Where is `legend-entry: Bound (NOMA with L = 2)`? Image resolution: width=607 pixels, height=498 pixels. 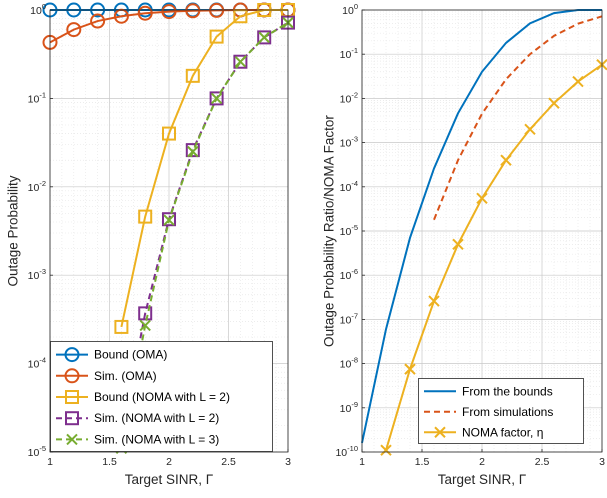
legend-entry: Bound (NOMA with L = 2) is located at coordinates (143, 397).